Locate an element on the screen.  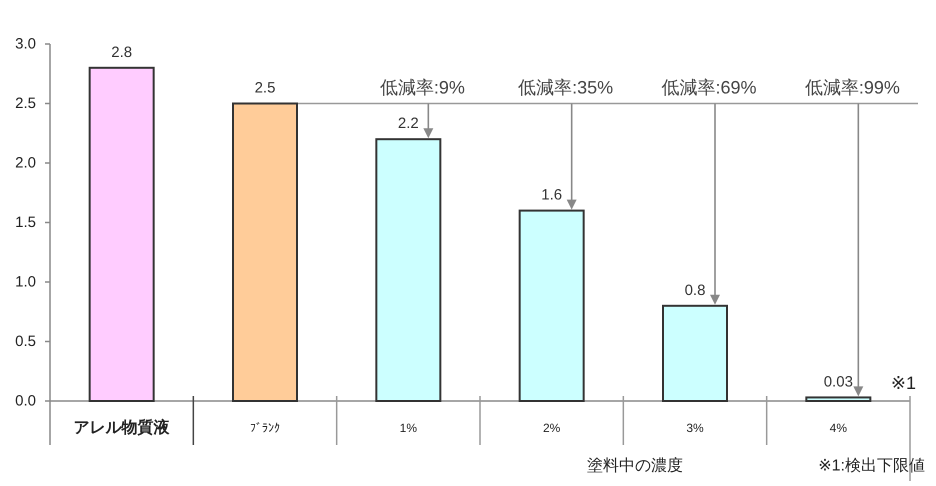
x-tick-label: アレル物質液 is located at coordinates (122, 427).